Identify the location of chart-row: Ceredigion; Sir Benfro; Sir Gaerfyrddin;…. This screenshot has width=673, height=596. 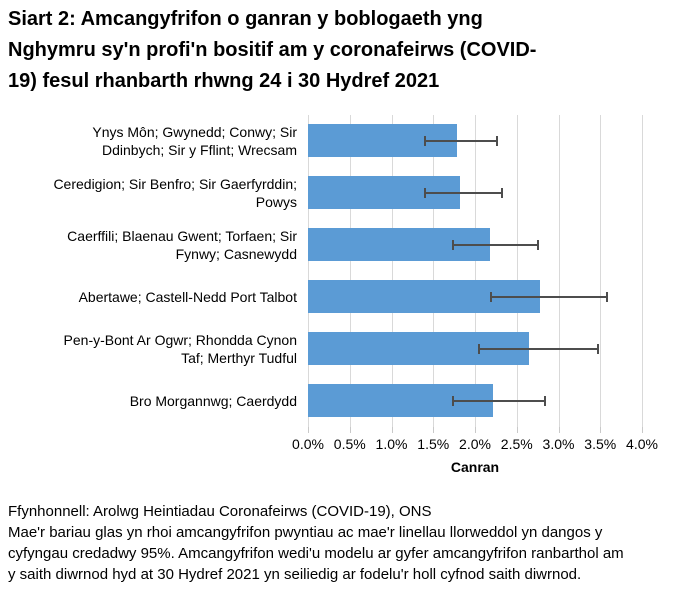
(336, 193).